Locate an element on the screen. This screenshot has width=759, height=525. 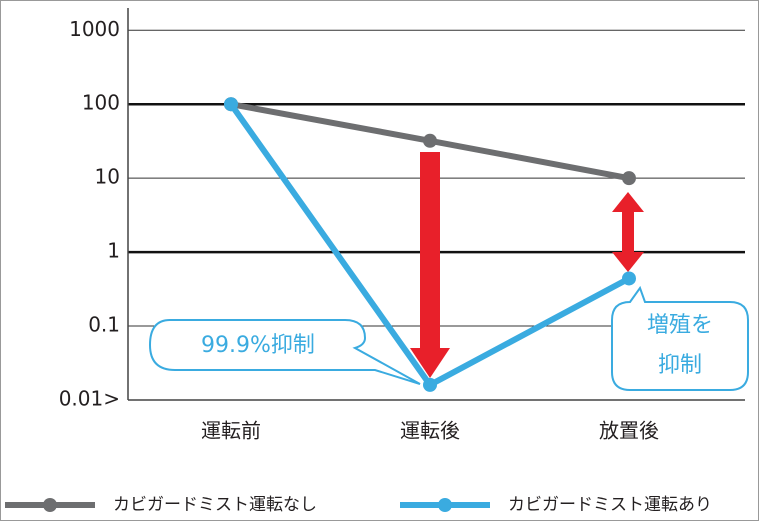
y-tick-label: 0.1 is located at coordinates (104, 325).